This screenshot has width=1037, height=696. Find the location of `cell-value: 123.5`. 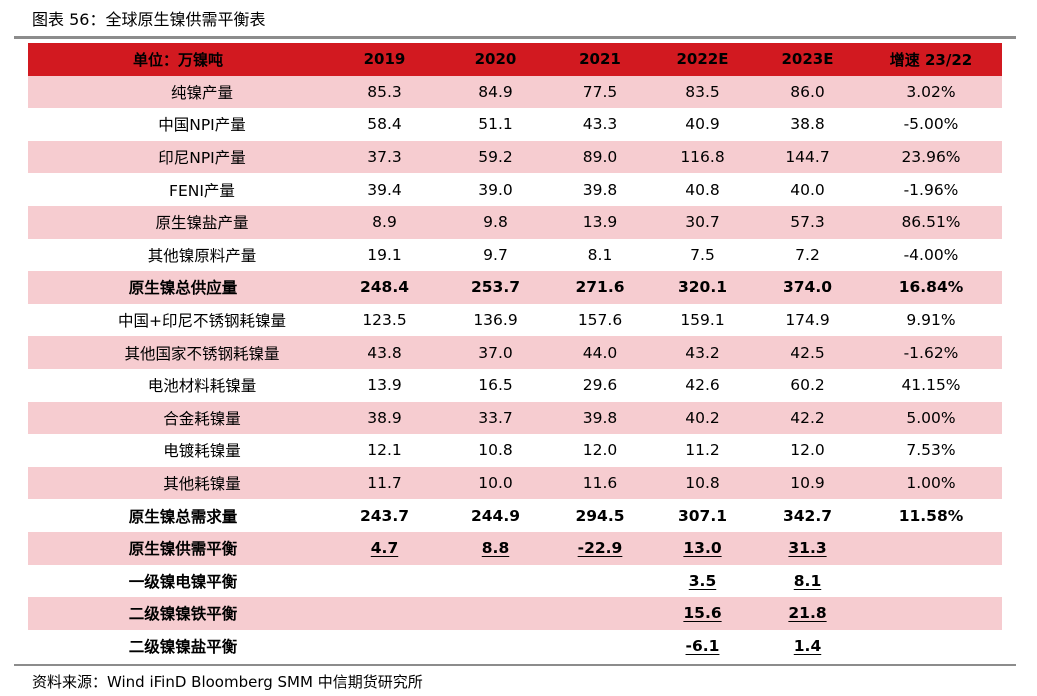

cell-value: 123.5 is located at coordinates (384, 320).